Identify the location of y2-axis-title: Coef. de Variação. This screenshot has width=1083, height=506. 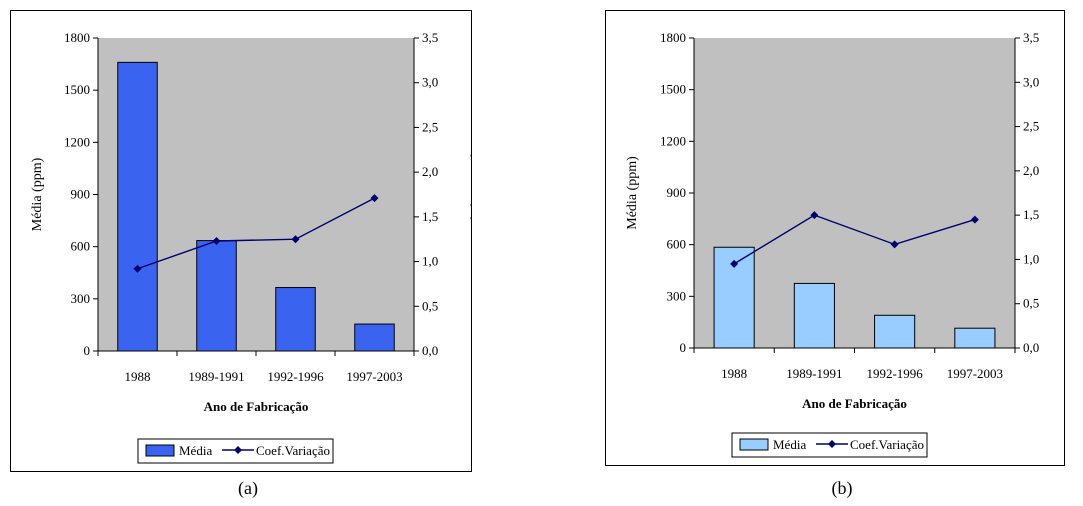
(470, 195).